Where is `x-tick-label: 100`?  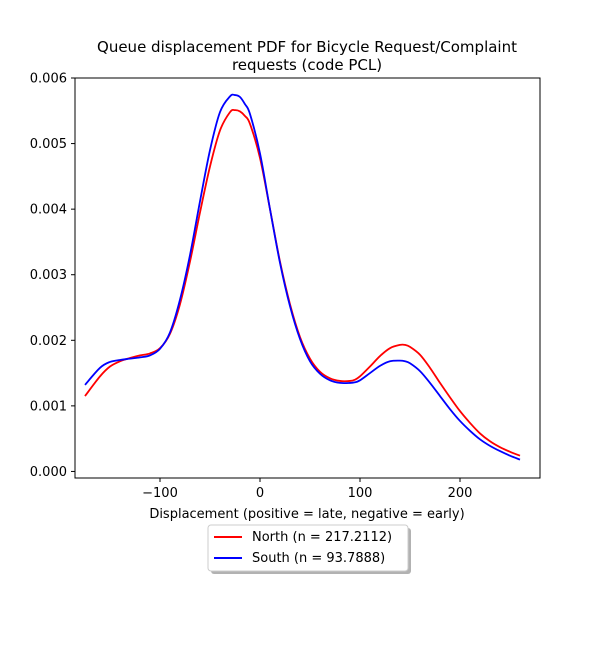 x-tick-label: 100 is located at coordinates (360, 493).